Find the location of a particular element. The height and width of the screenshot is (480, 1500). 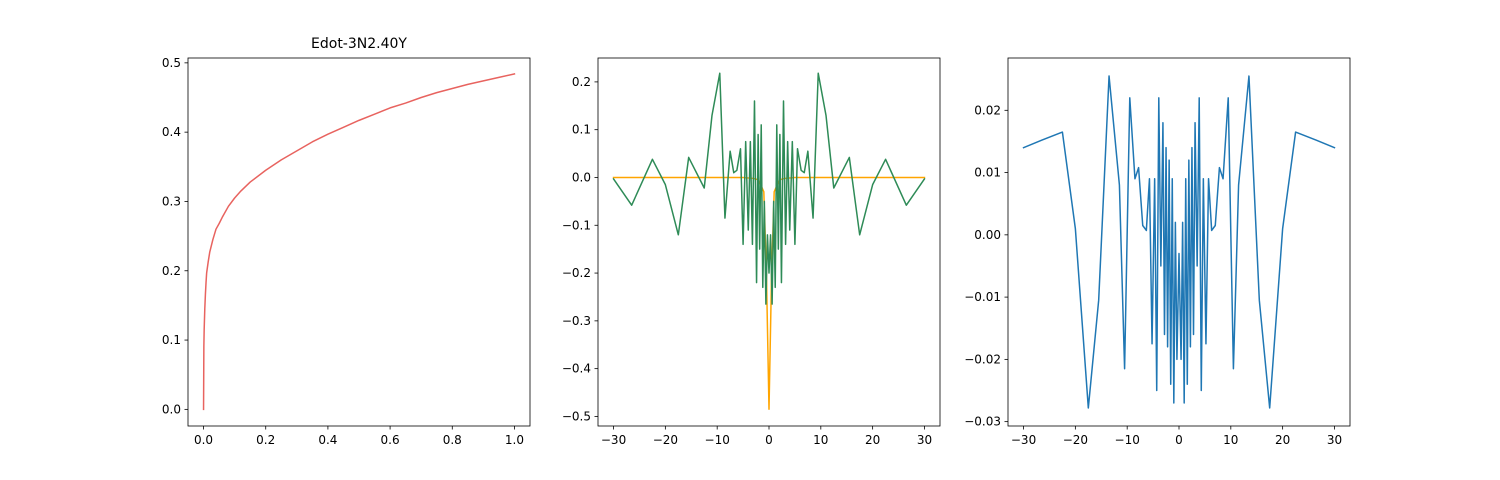

y-tick-label: 0.01 is located at coordinates (987, 173).